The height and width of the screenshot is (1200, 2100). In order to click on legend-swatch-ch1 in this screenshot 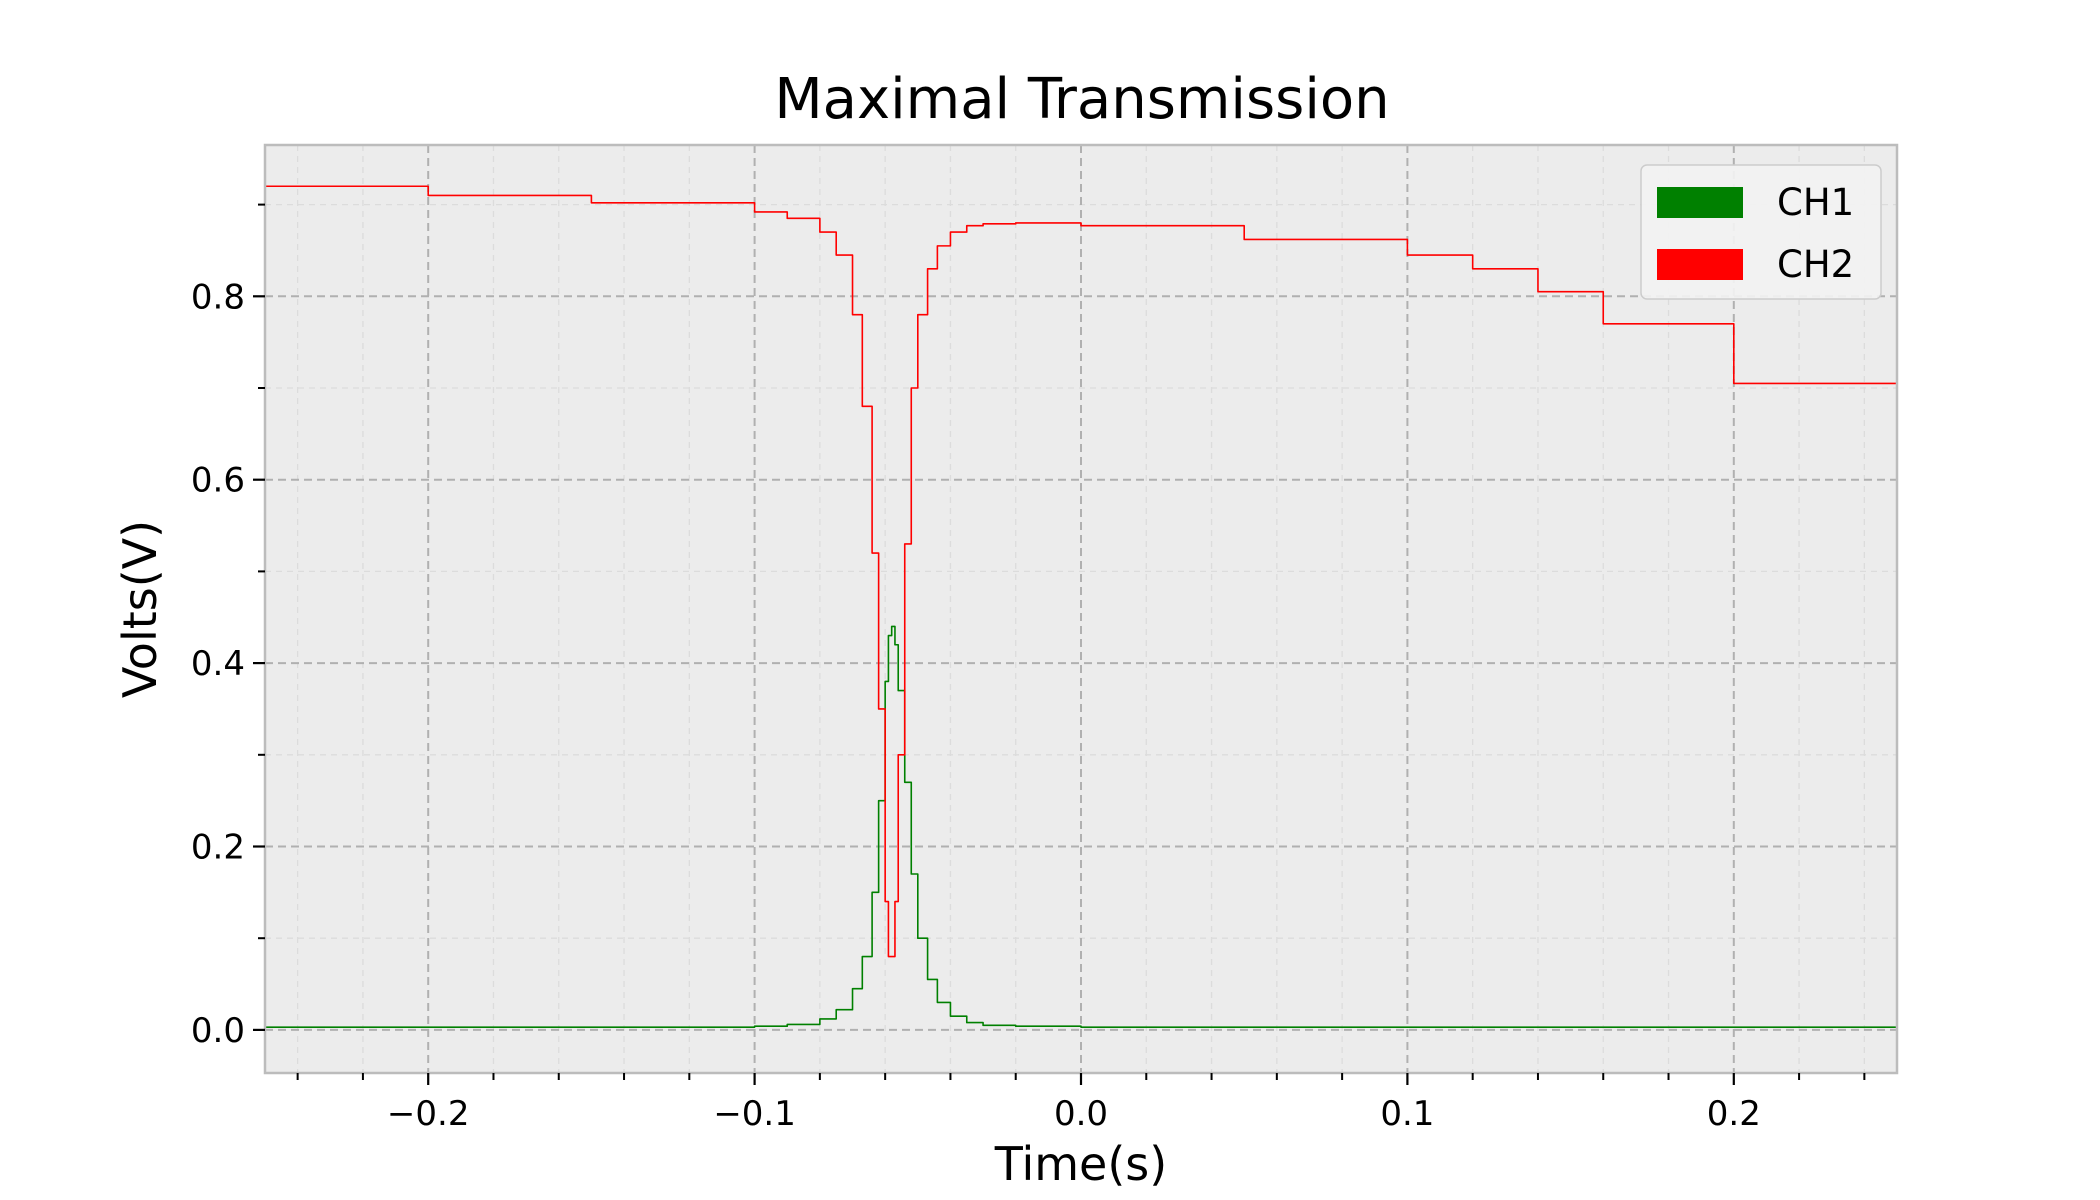, I will do `click(1700, 202)`.